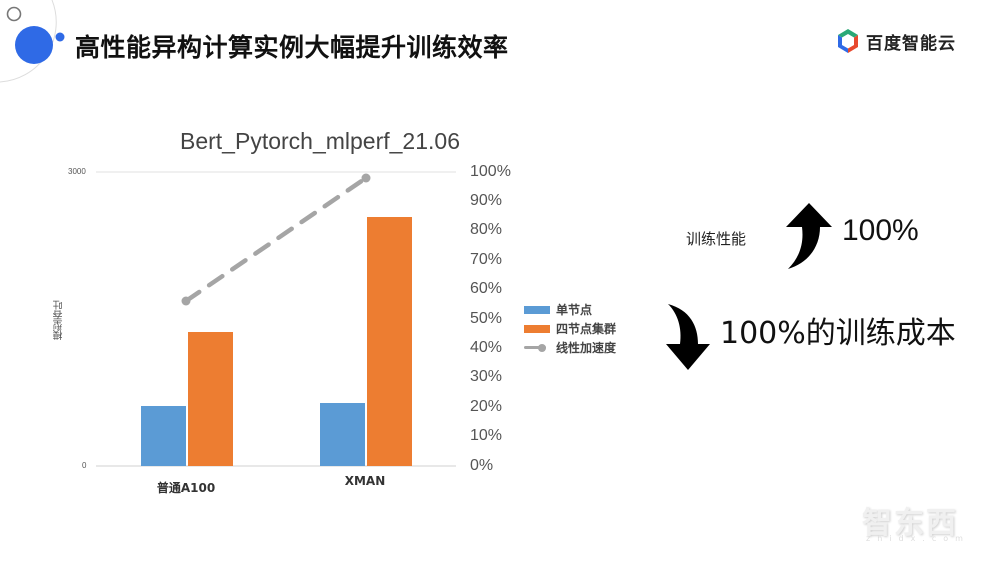 This screenshot has width=1000, height=562. Describe the element at coordinates (537, 347) in the screenshot. I see `legend-line-marker-icon` at that location.